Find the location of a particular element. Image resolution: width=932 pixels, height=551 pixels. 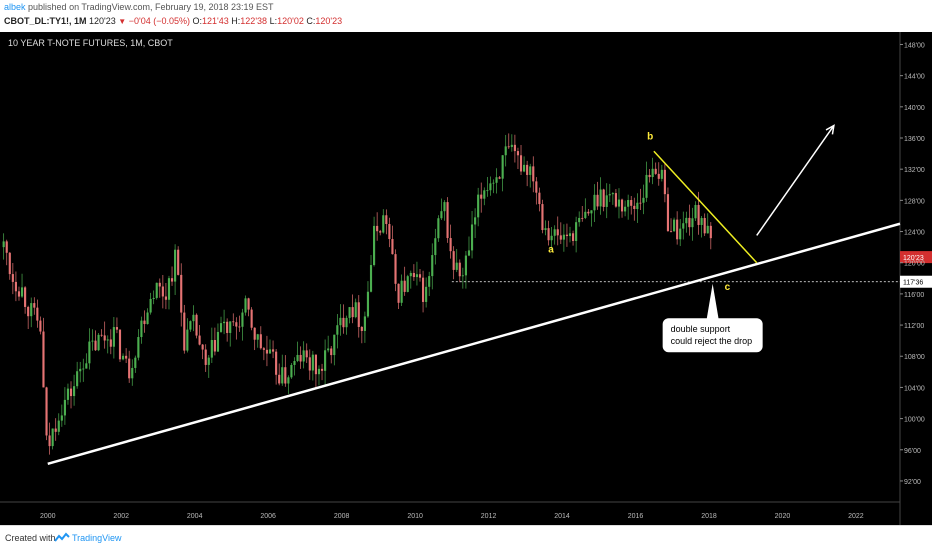

high-label: H: is located at coordinates (236, 21).